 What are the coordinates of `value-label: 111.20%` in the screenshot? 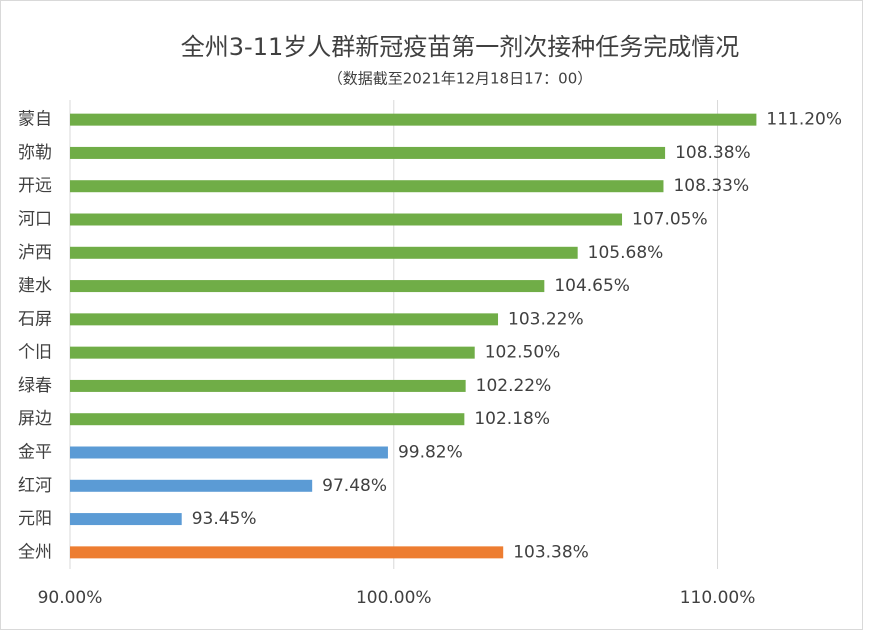 It's located at (804, 120).